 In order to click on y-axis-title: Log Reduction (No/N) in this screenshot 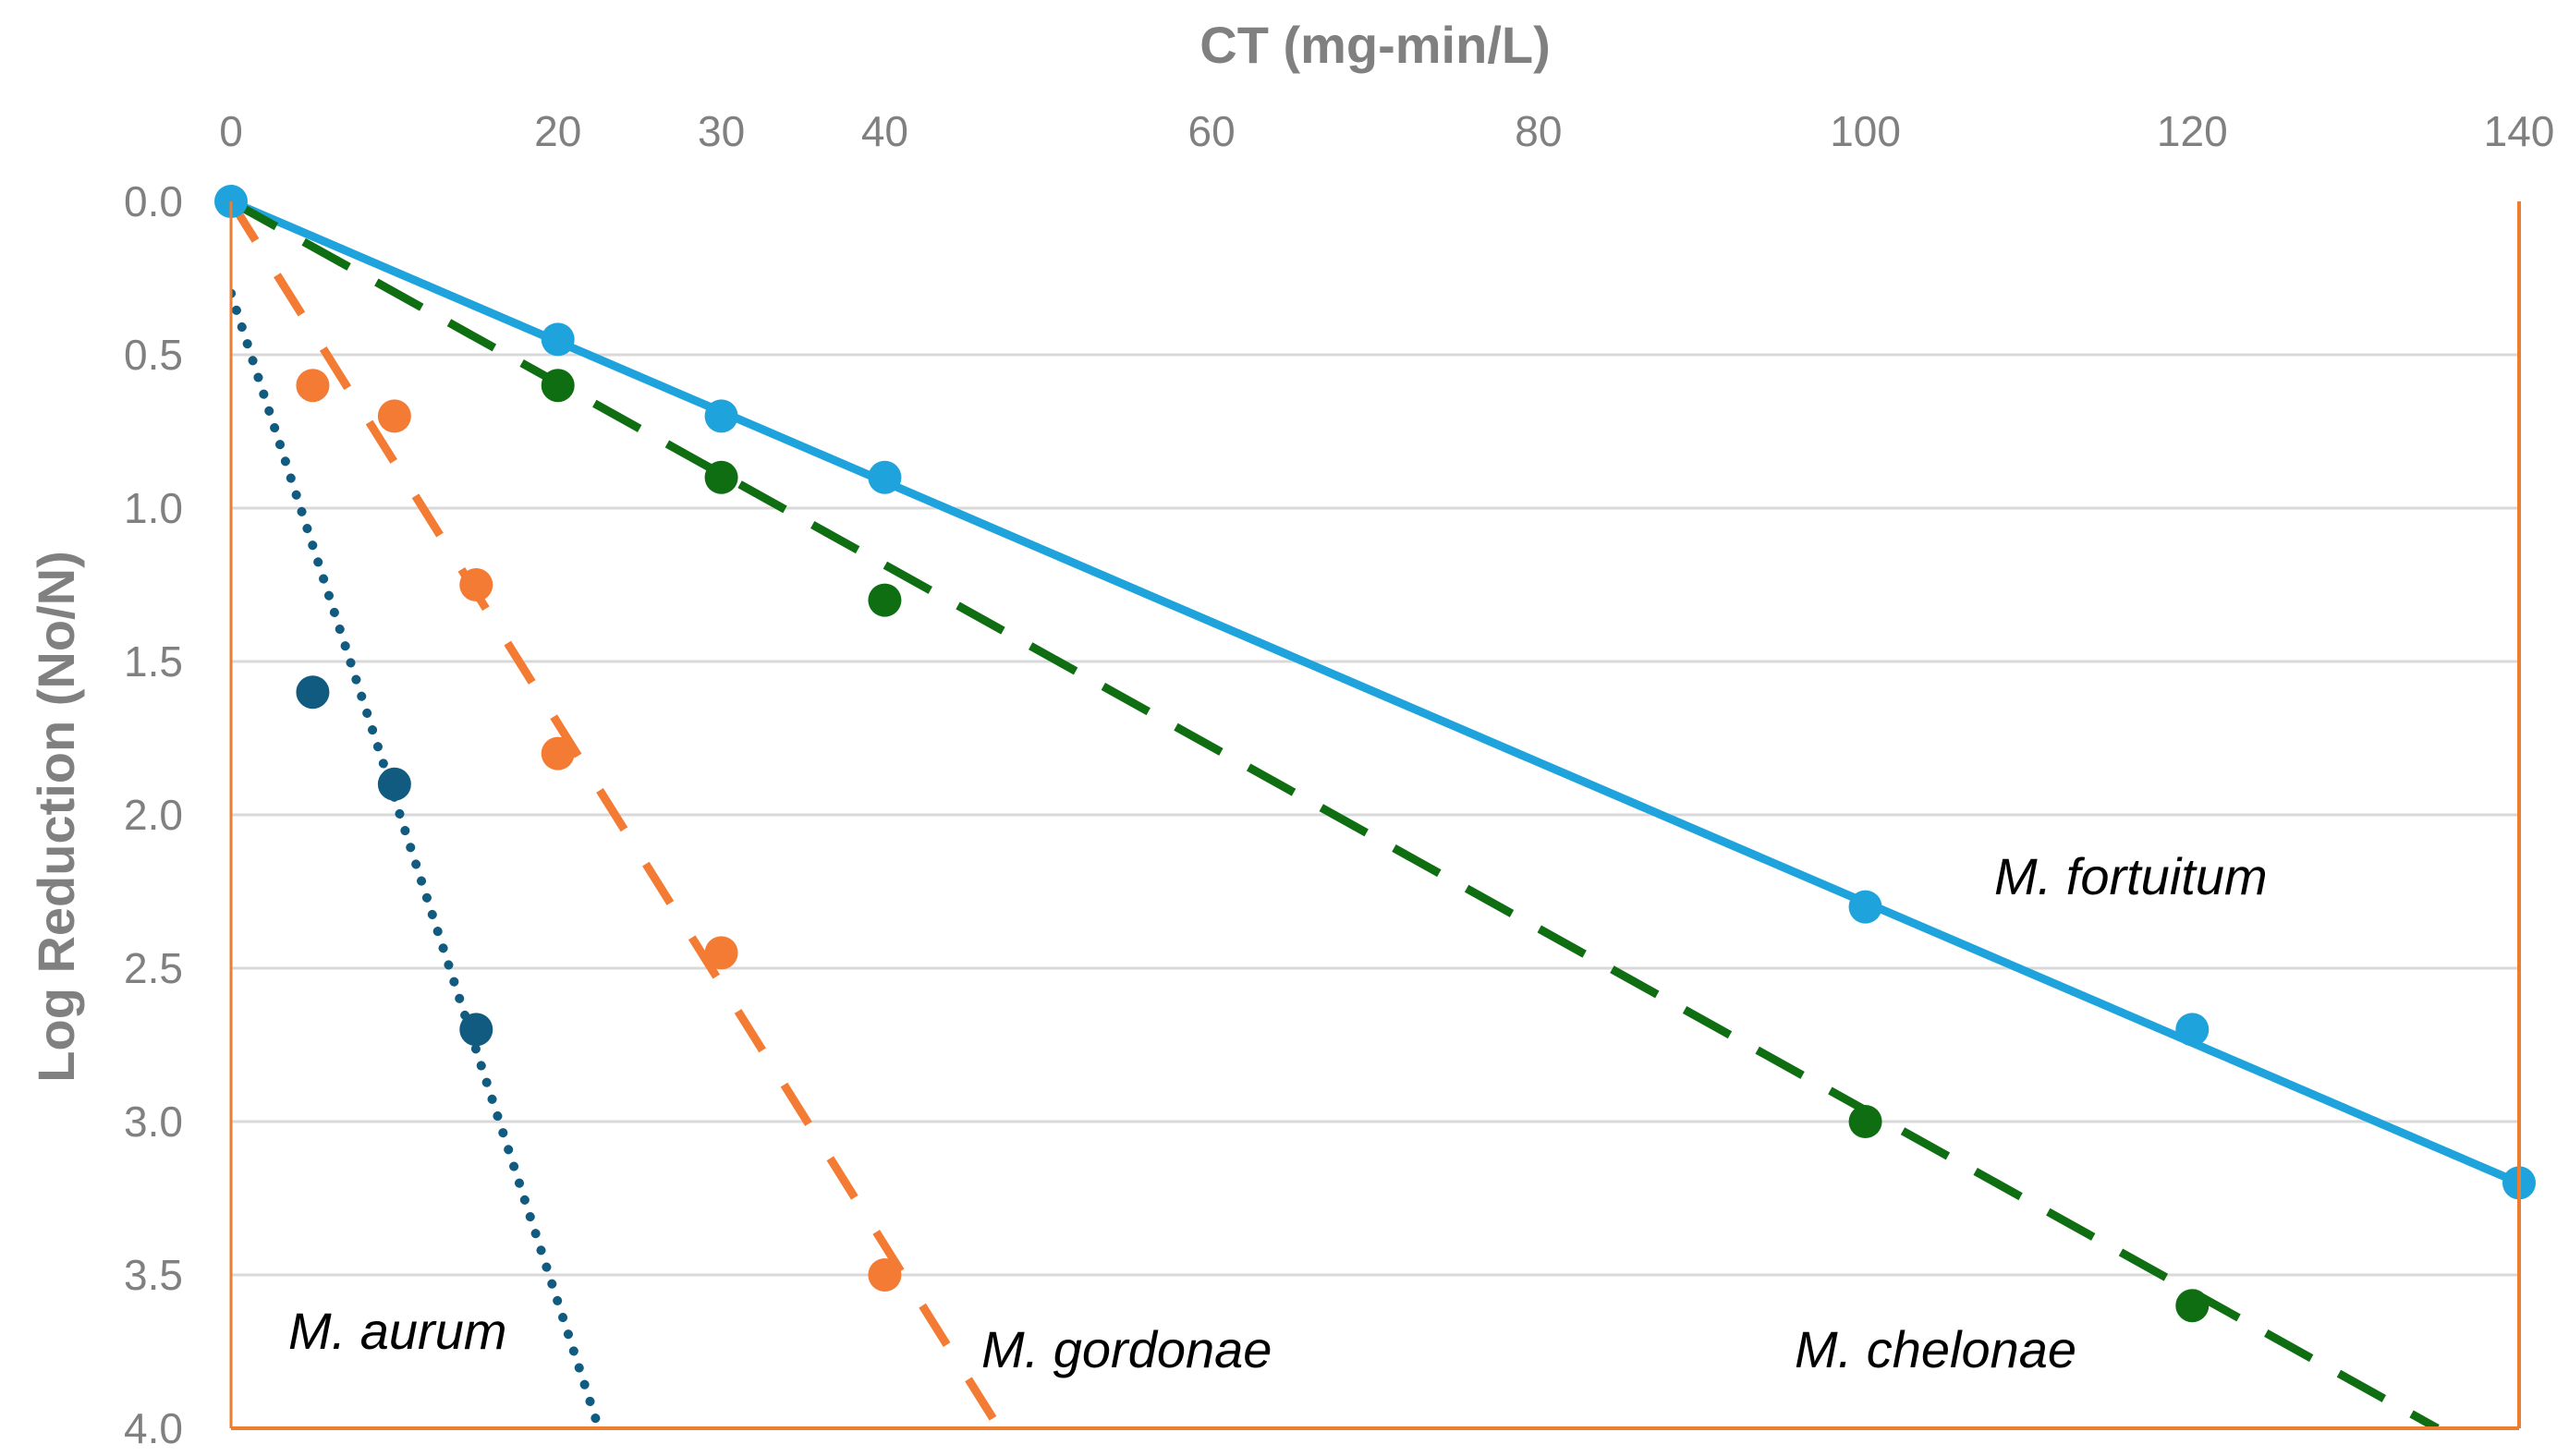, I will do `click(56, 816)`.